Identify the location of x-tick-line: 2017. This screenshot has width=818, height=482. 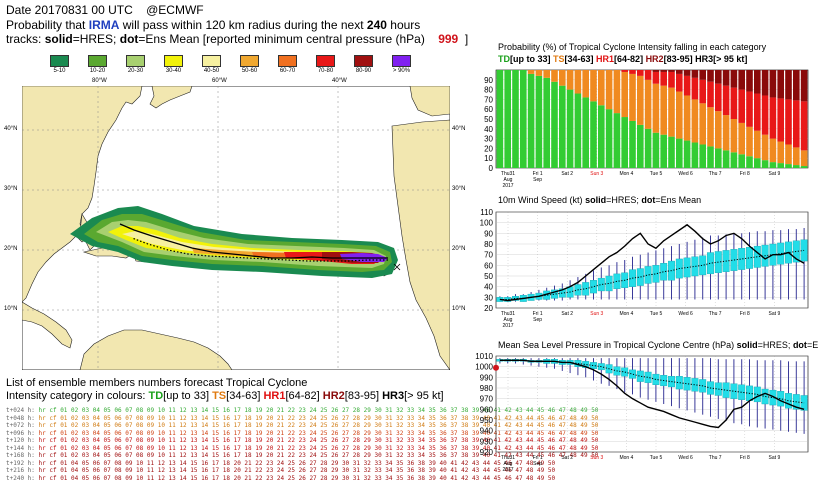
(507, 326).